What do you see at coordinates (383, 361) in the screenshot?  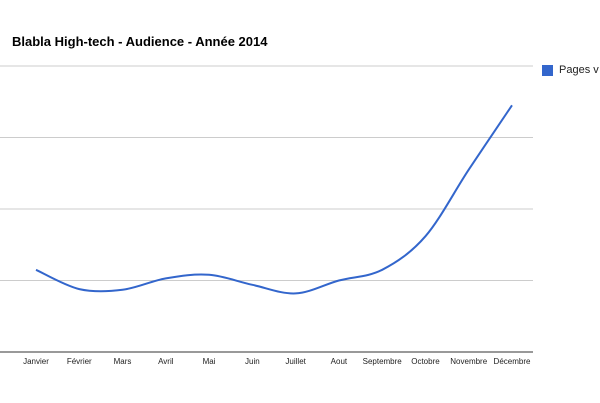 I see `x-tick-label: Septembre` at bounding box center [383, 361].